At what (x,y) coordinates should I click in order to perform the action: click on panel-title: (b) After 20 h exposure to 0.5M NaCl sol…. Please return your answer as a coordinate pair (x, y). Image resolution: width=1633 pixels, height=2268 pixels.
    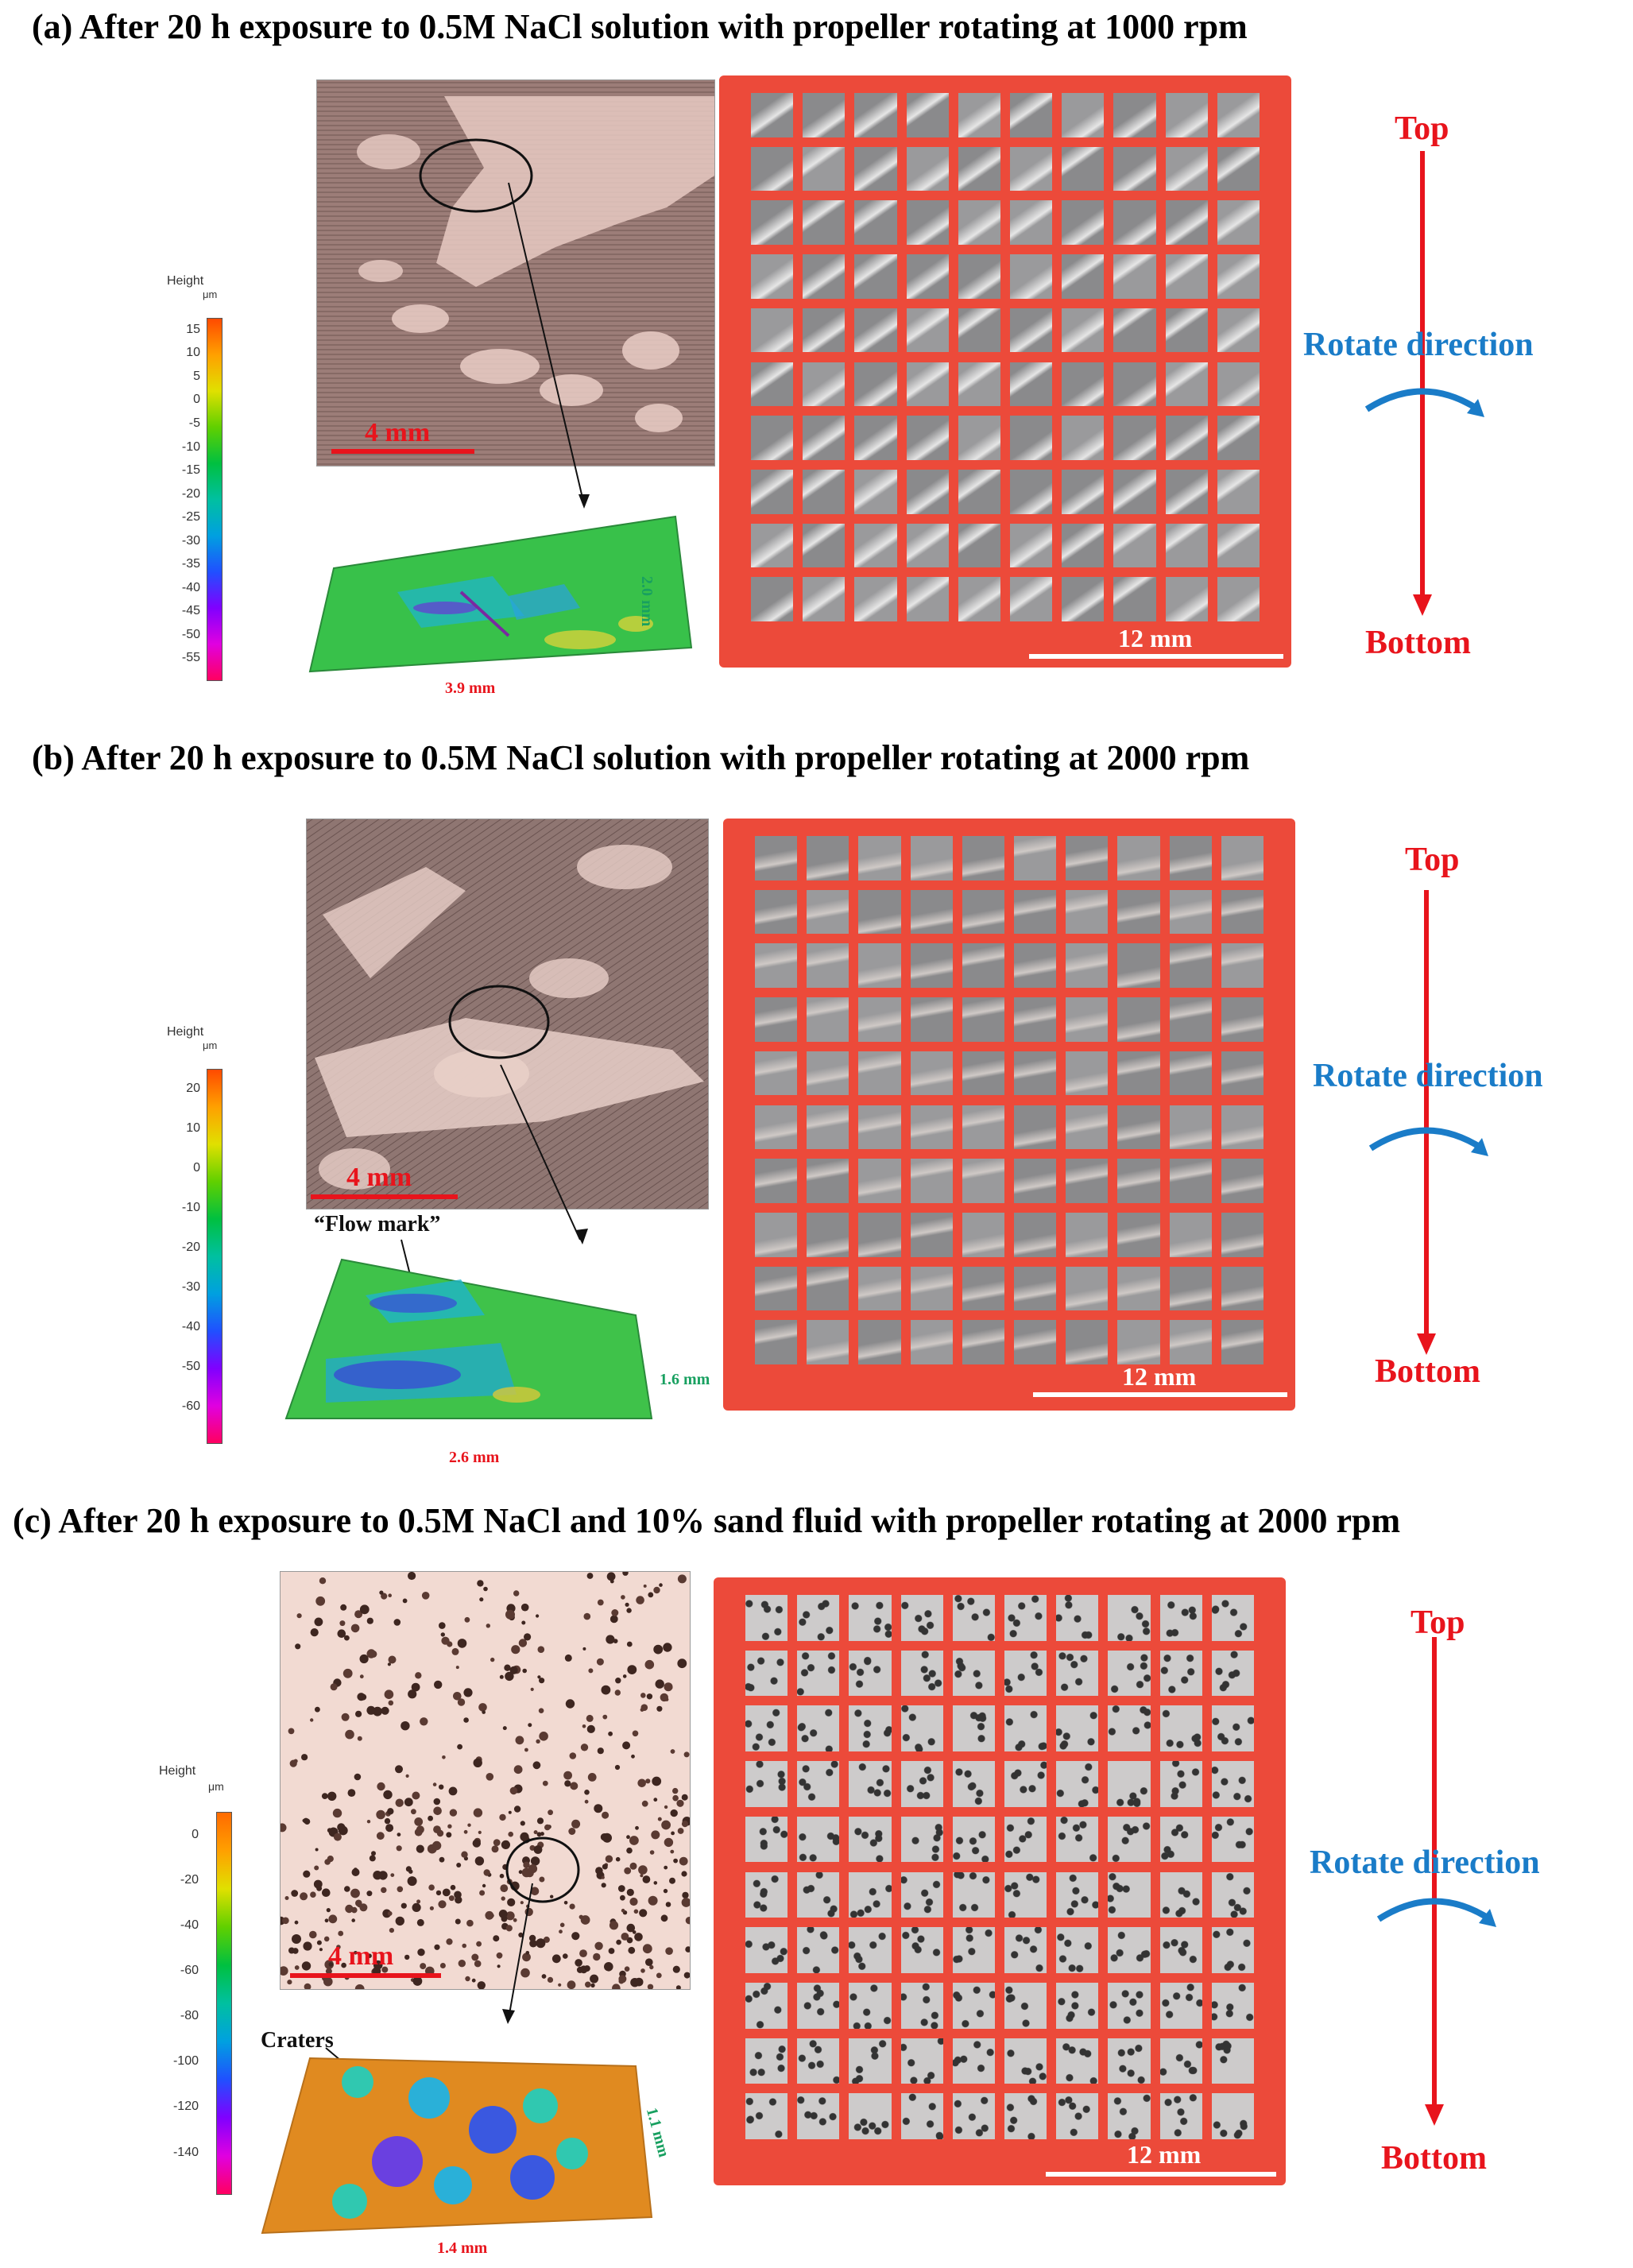
    Looking at the image, I should click on (641, 757).